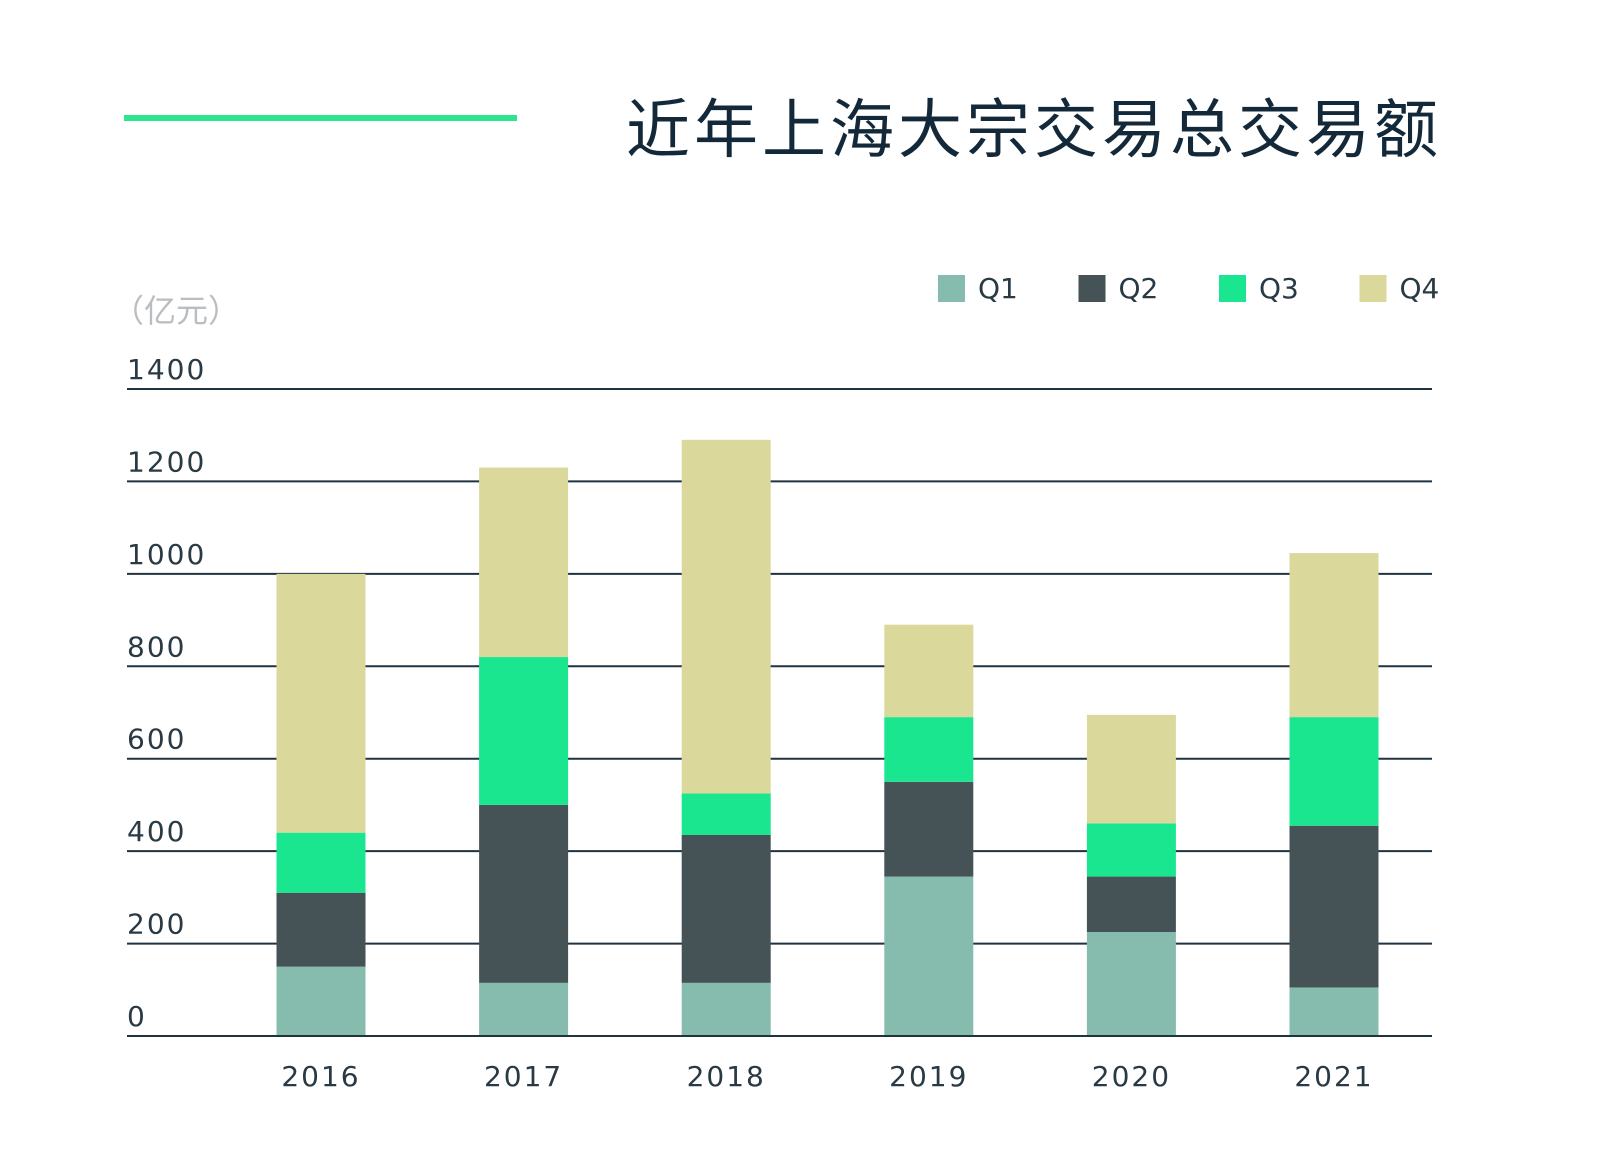  I want to click on bar-2016-Q1, so click(321, 1001).